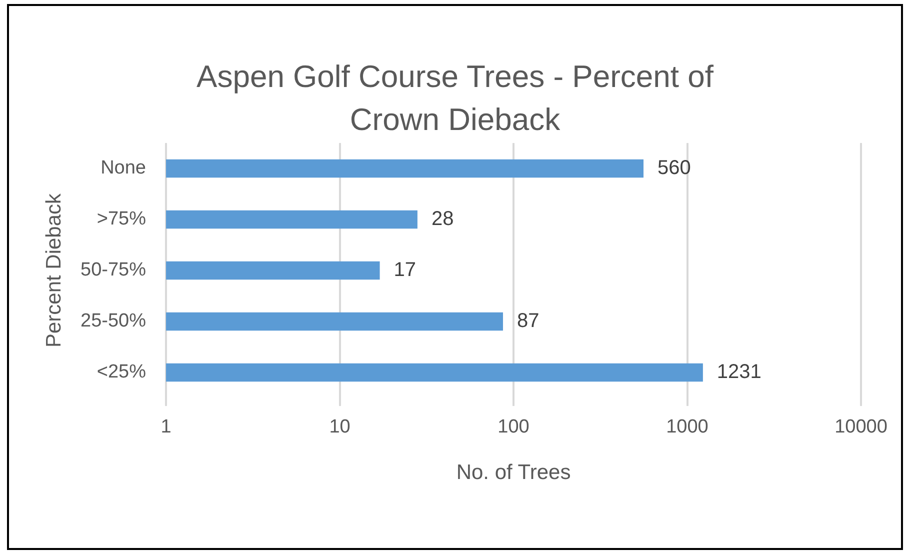 The image size is (904, 552). Describe the element at coordinates (861, 427) in the screenshot. I see `x-tick-label: 10000` at that location.